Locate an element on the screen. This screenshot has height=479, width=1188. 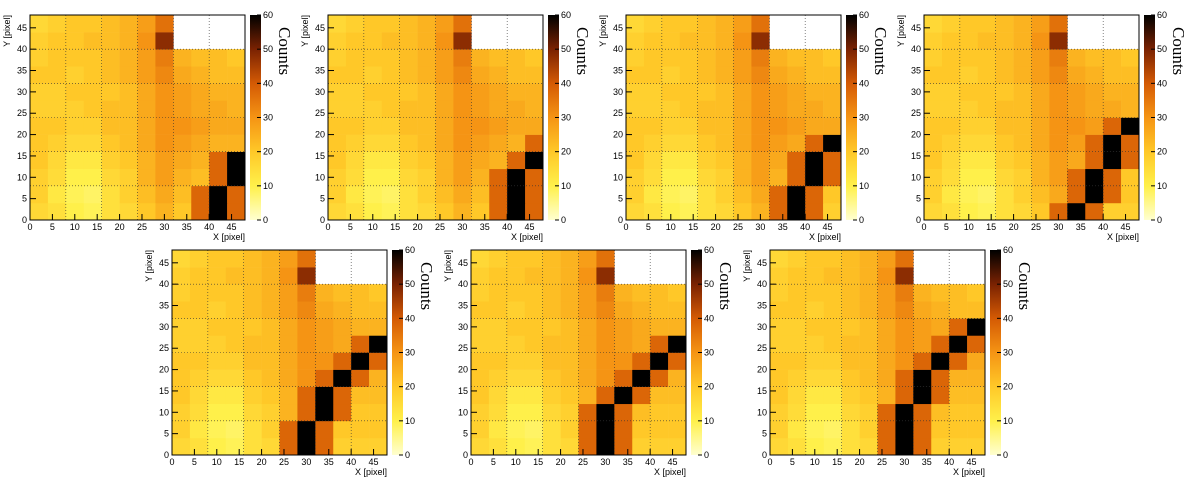
y-tick-label: 10 is located at coordinates (762, 412).